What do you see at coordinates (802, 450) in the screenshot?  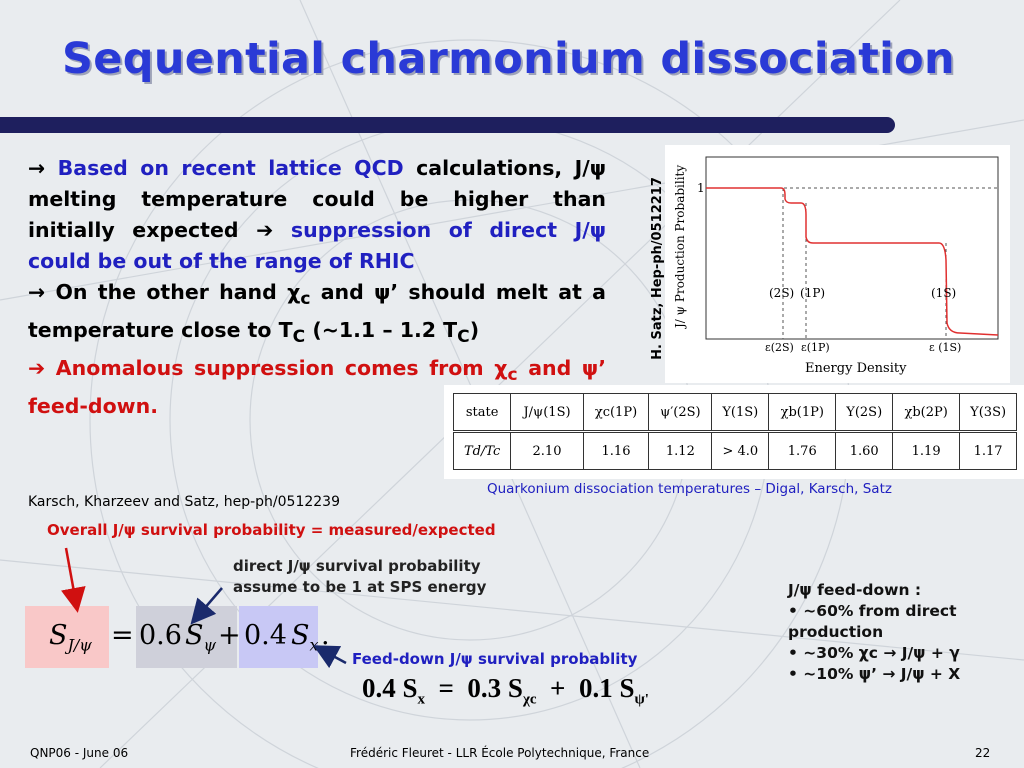 I see `table-cell: 1.76` at bounding box center [802, 450].